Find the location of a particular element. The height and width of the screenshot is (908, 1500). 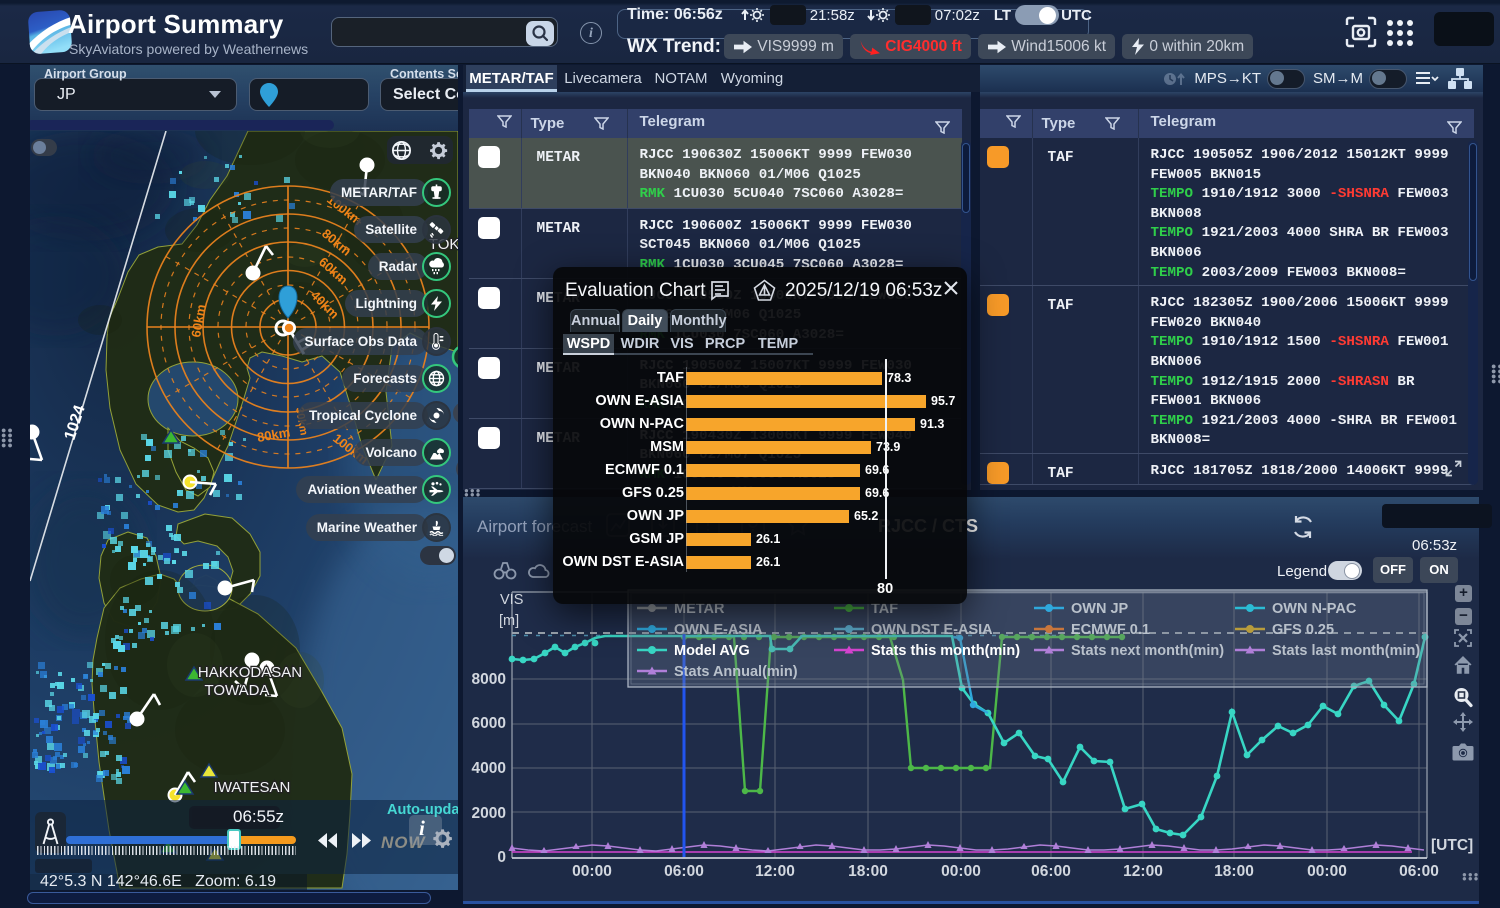

svg-text: [UTC] is located at coordinates (1452, 845).